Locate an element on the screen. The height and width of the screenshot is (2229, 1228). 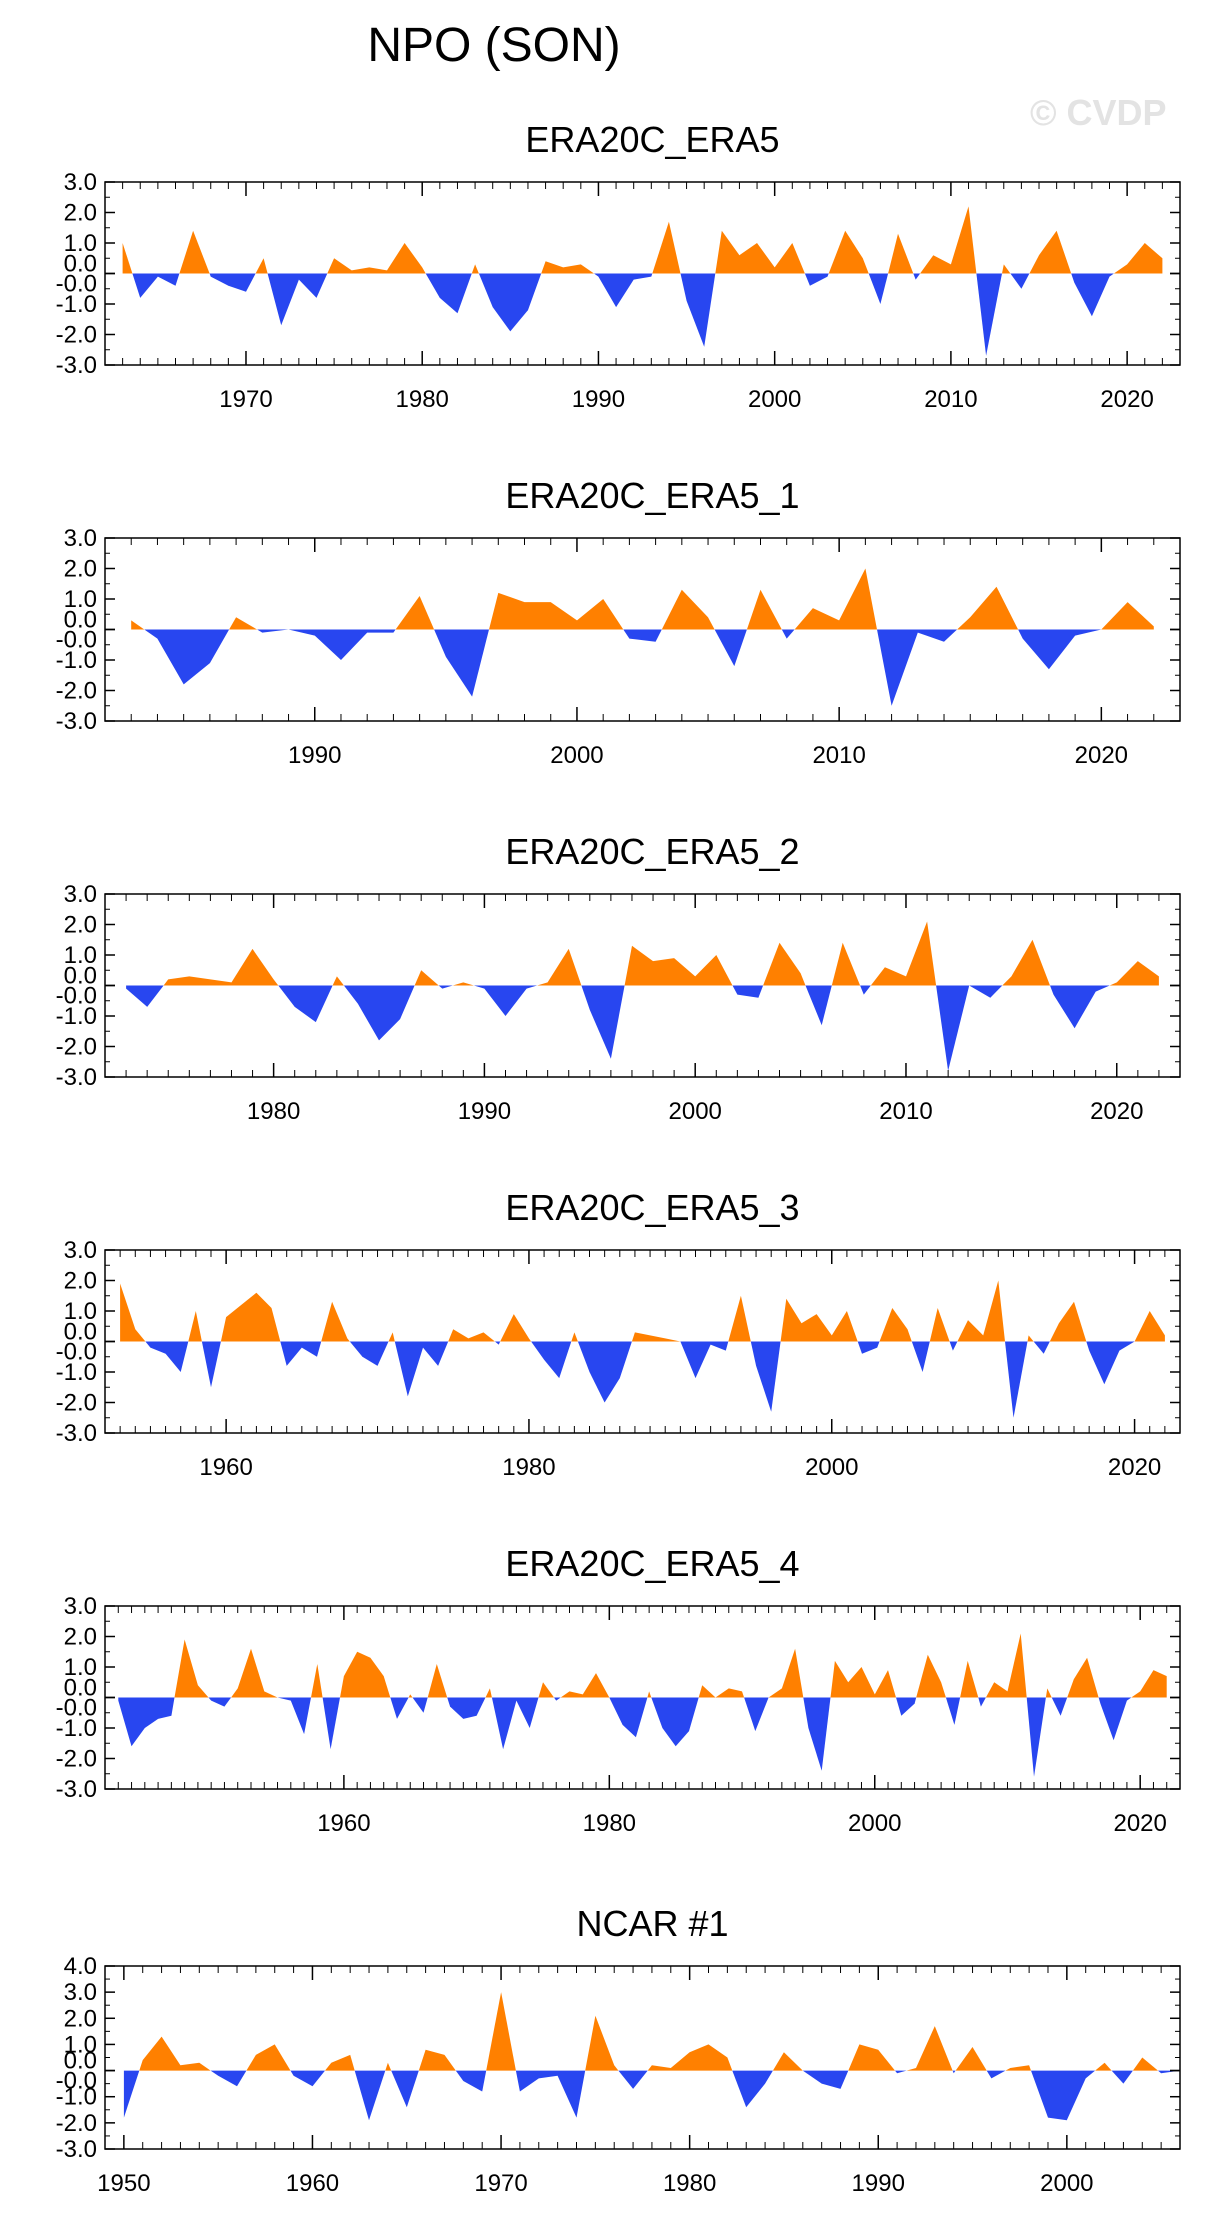
ytick-label-era20c-era5-3-2: 1.0 is located at coordinates (80, 1311).